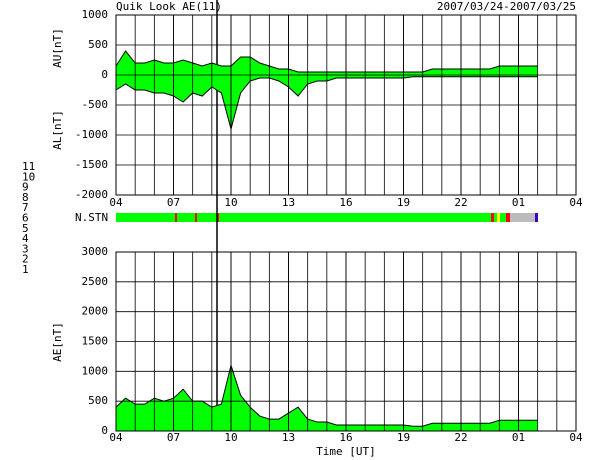  What do you see at coordinates (522, 217) in the screenshot?
I see `nstn-gray` at bounding box center [522, 217].